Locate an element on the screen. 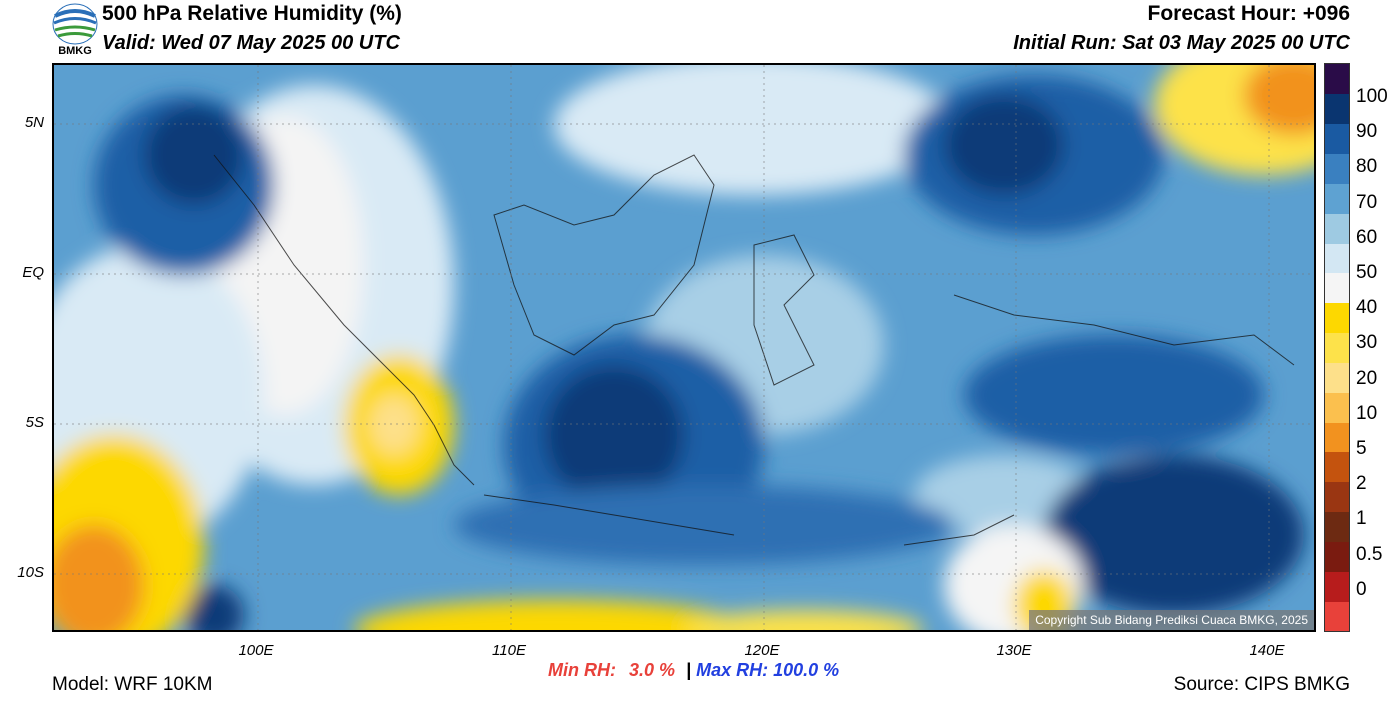  bmkg-logo: BMKG is located at coordinates (75, 31).